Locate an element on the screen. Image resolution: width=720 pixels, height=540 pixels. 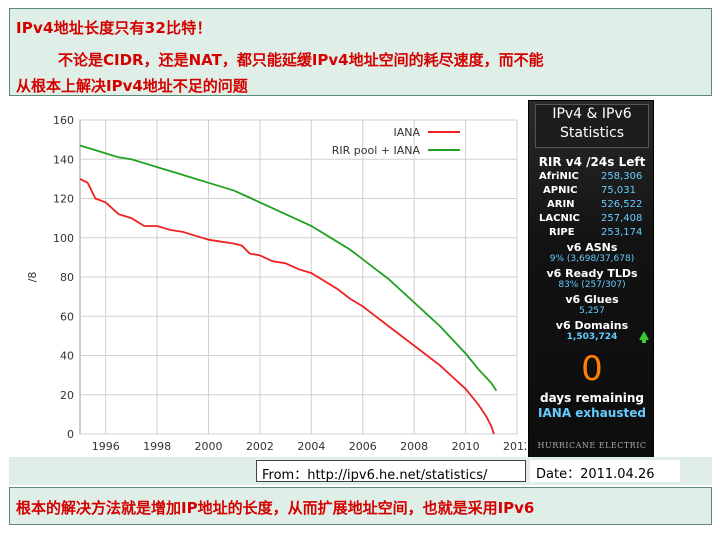
rir-value: 257,408 is located at coordinates (622, 218).